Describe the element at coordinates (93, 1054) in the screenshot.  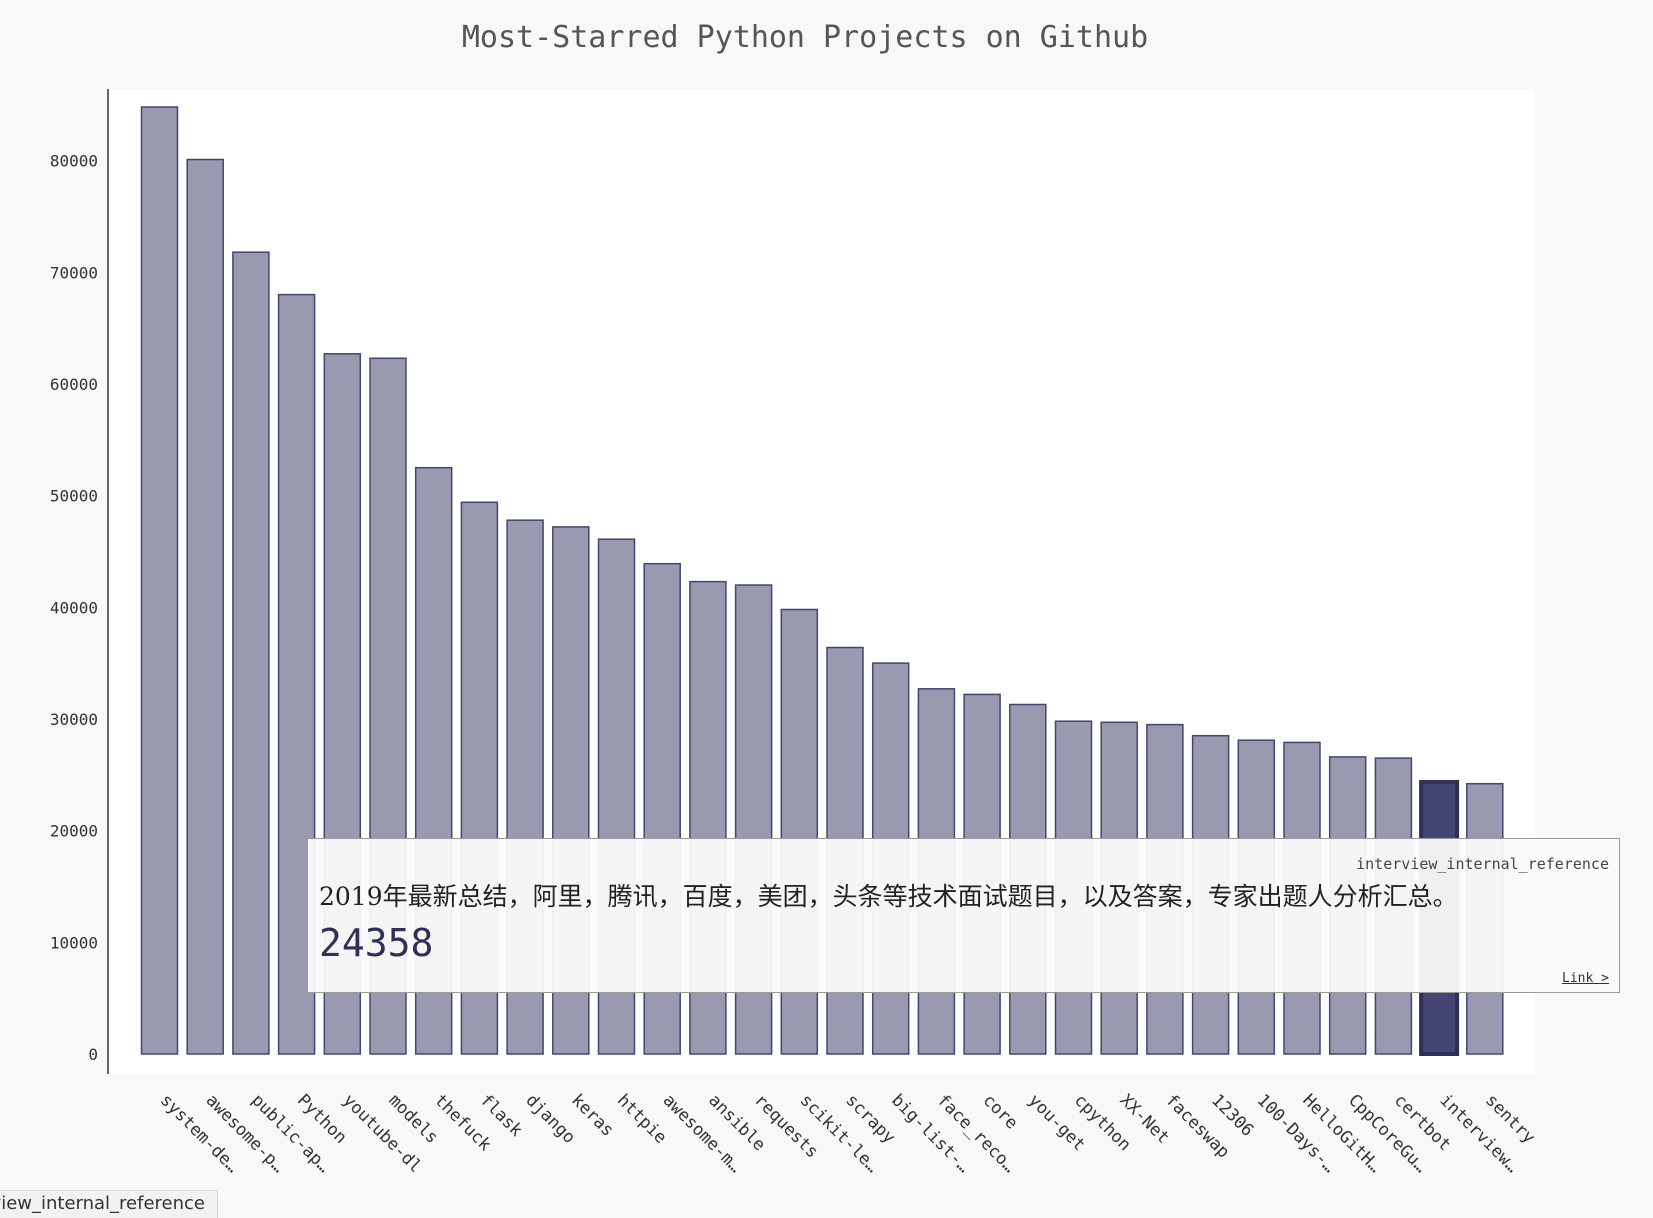
I see `y-tick-label: 0` at that location.